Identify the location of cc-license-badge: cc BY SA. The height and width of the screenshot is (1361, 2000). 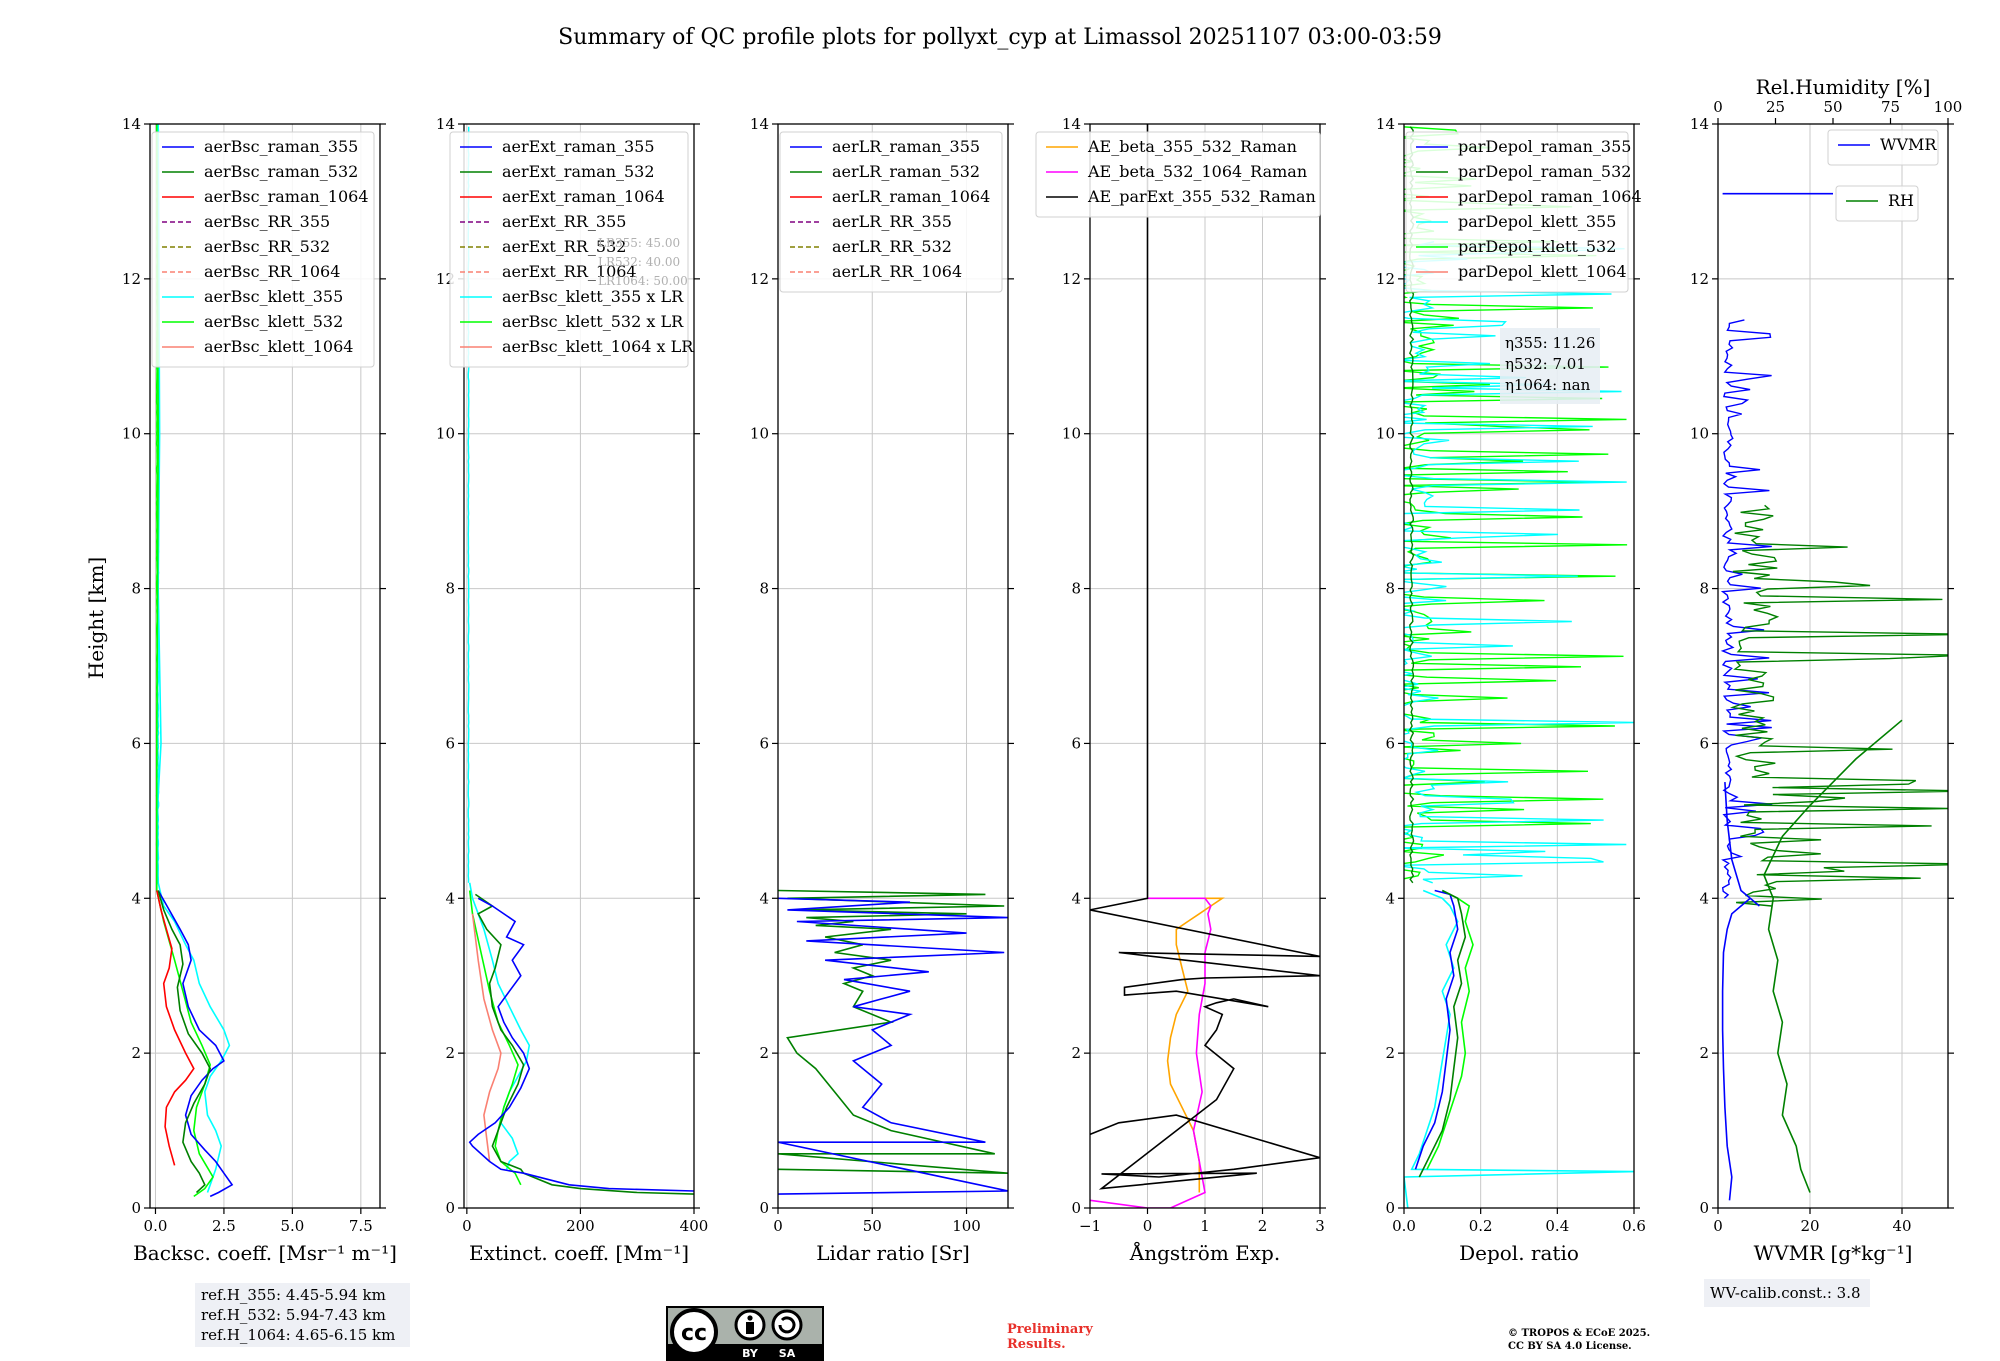
(745, 1333).